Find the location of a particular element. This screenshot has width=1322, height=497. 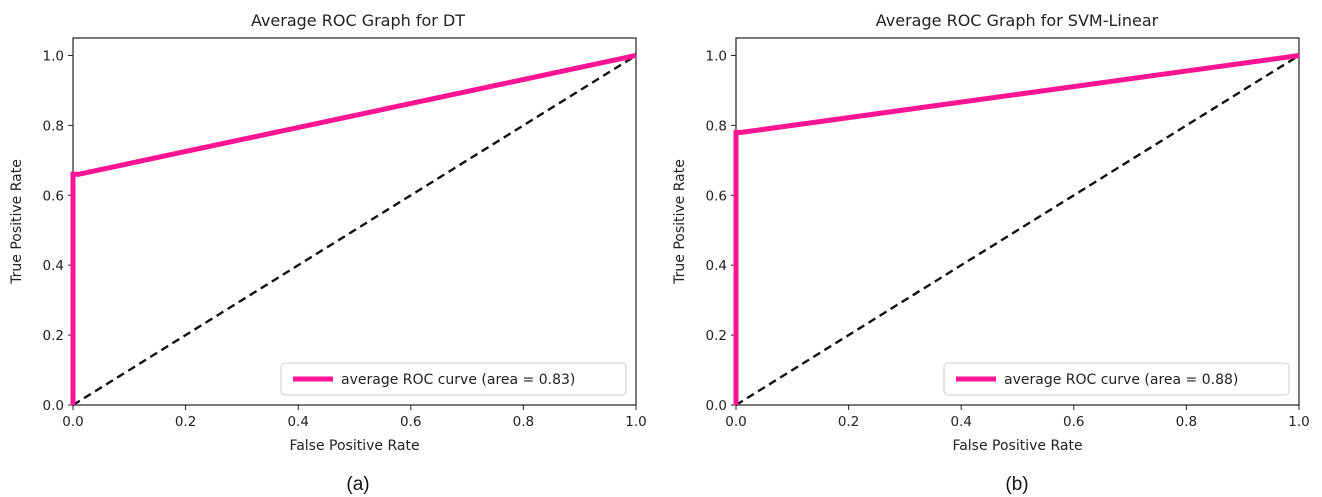

chart-title: Average ROC Graph for DT is located at coordinates (358, 20).